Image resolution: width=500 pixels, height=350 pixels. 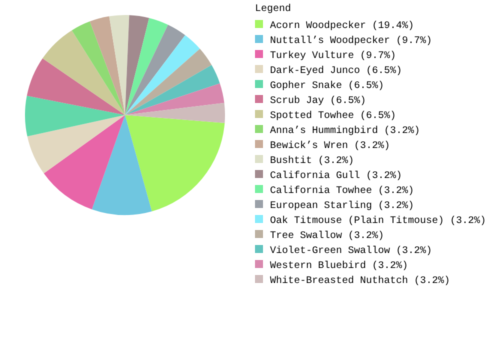 What do you see at coordinates (318, 101) in the screenshot?
I see `legend-label: Scrub Jay (6.5%)` at bounding box center [318, 101].